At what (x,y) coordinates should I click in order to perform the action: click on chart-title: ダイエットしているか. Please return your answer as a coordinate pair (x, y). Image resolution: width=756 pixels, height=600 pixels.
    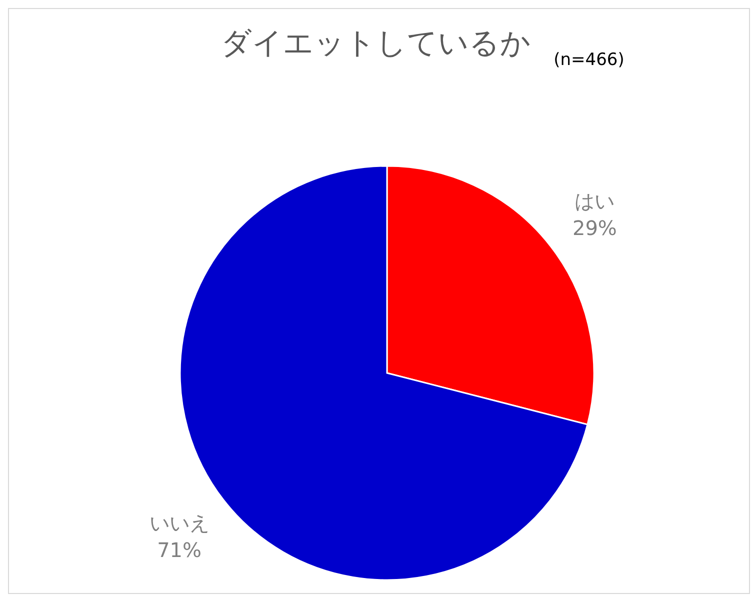
    Looking at the image, I should click on (376, 43).